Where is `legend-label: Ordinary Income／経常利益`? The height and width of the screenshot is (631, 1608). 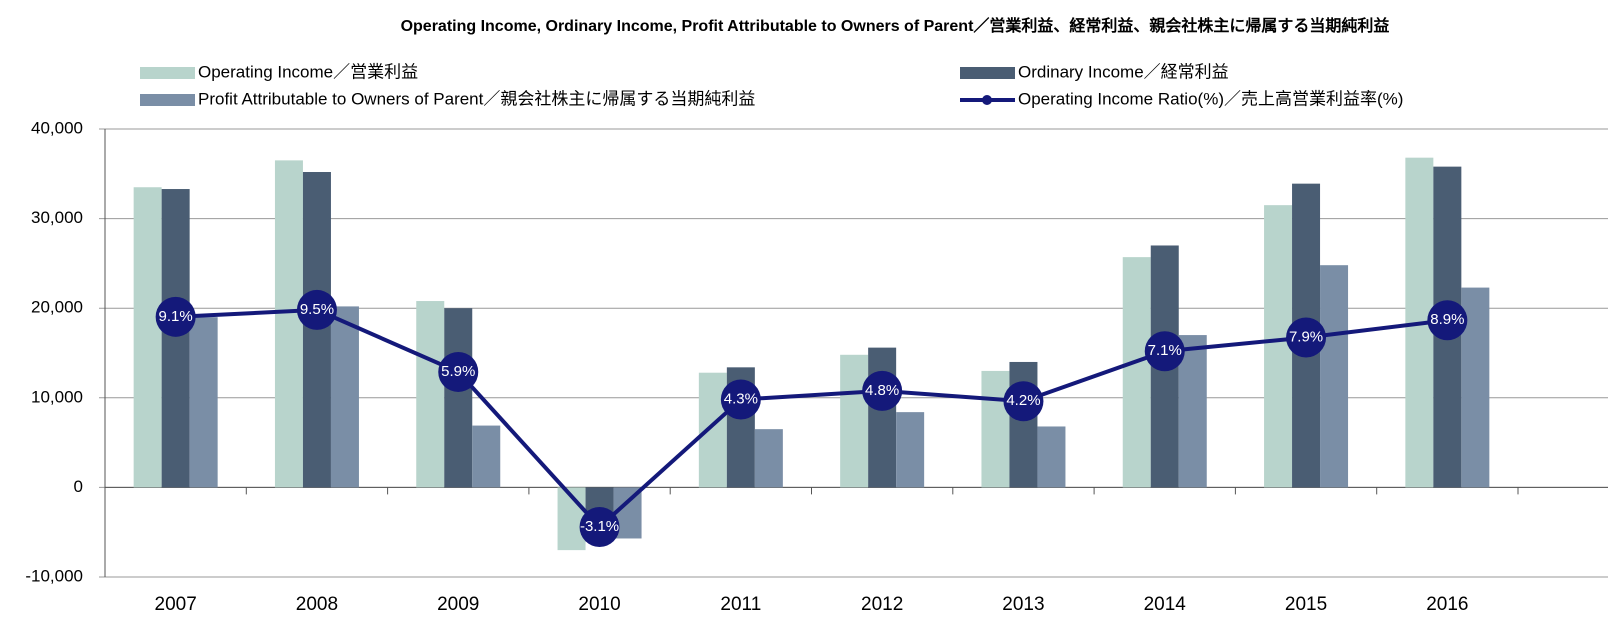 legend-label: Ordinary Income／経常利益 is located at coordinates (1123, 71).